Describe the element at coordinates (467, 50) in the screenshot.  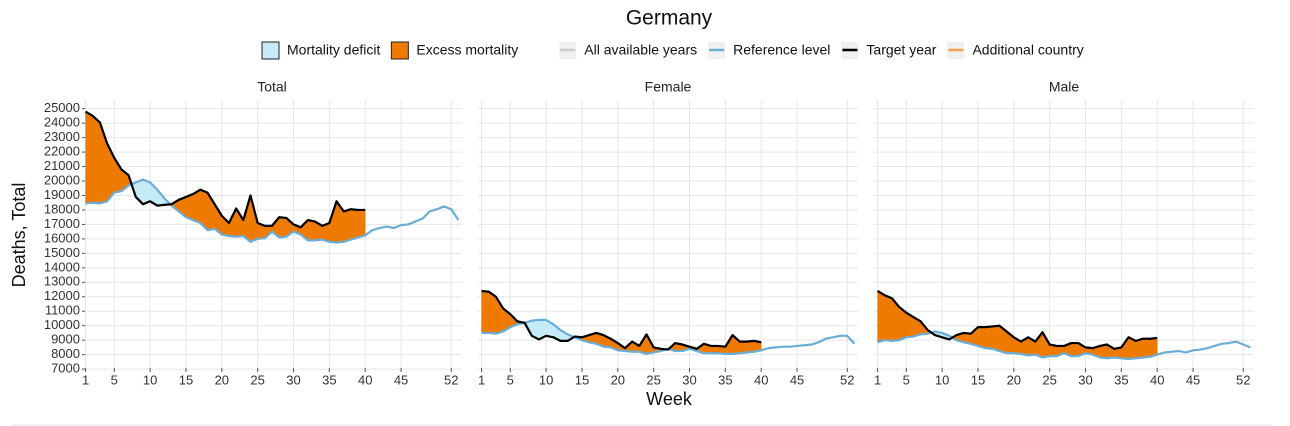
I see `legend-label: Excess mortality` at that location.